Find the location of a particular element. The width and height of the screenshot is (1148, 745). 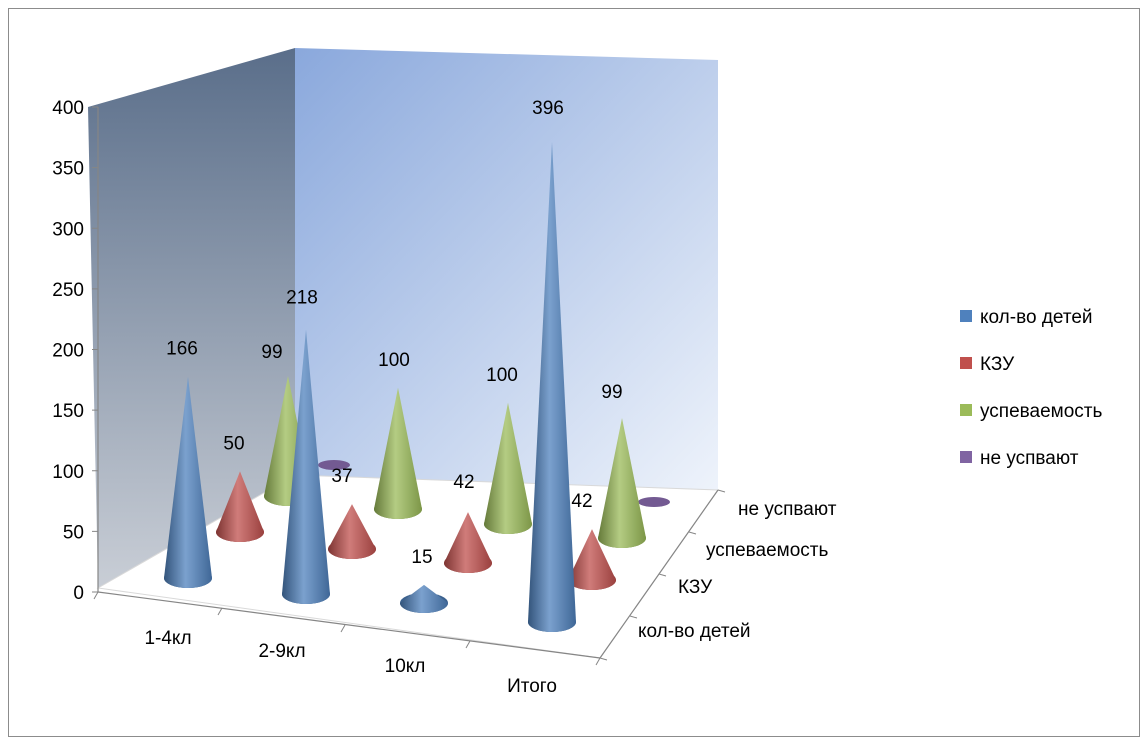

data-label: 166 is located at coordinates (182, 349).